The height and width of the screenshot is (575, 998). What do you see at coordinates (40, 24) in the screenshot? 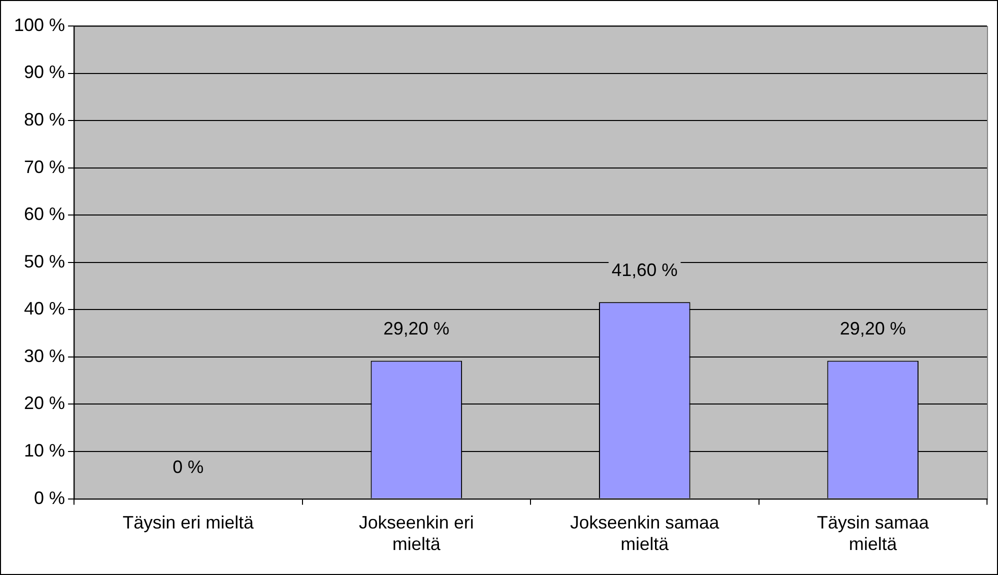
I see `y-tick-label: 100 %` at bounding box center [40, 24].